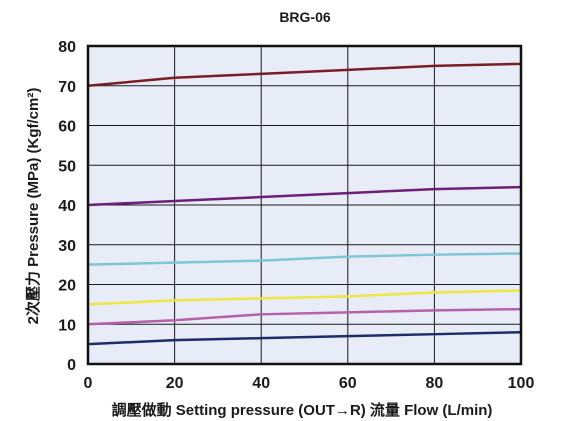 This screenshot has height=421, width=563. I want to click on x-tick-label: 40, so click(261, 383).